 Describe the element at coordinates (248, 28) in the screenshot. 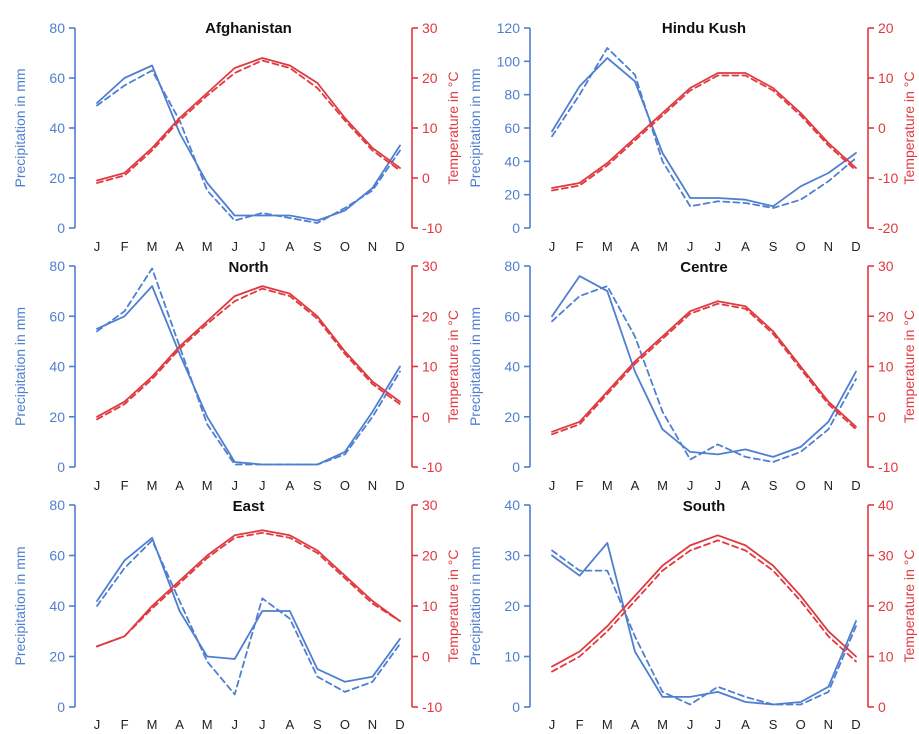

I see `panel-title: Afghanistan` at that location.